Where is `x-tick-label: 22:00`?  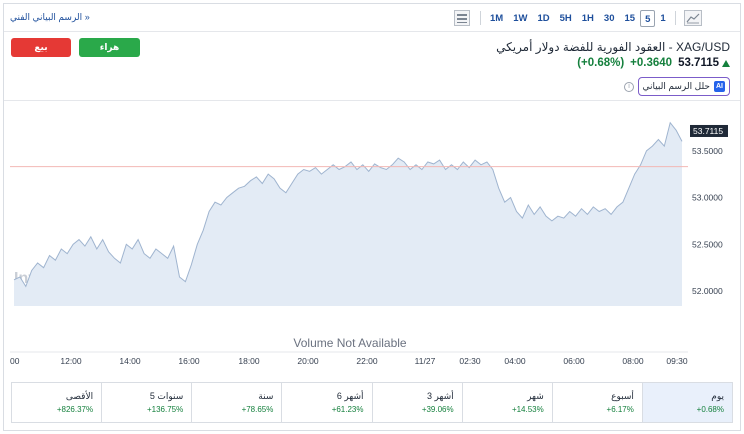
x-tick-label: 22:00 is located at coordinates (367, 361).